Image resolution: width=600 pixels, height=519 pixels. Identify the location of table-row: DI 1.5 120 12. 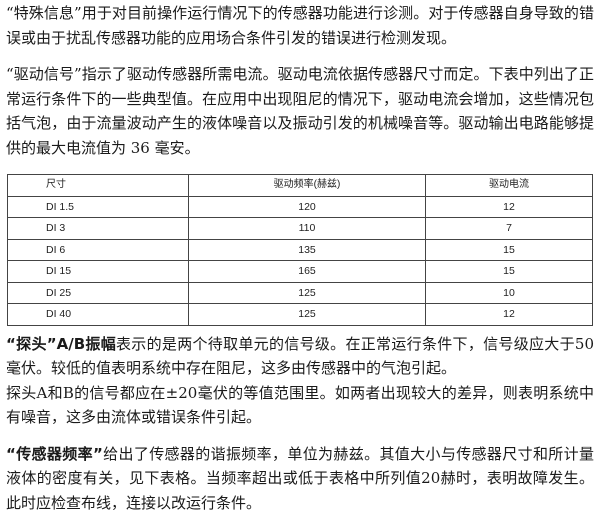
(300, 206).